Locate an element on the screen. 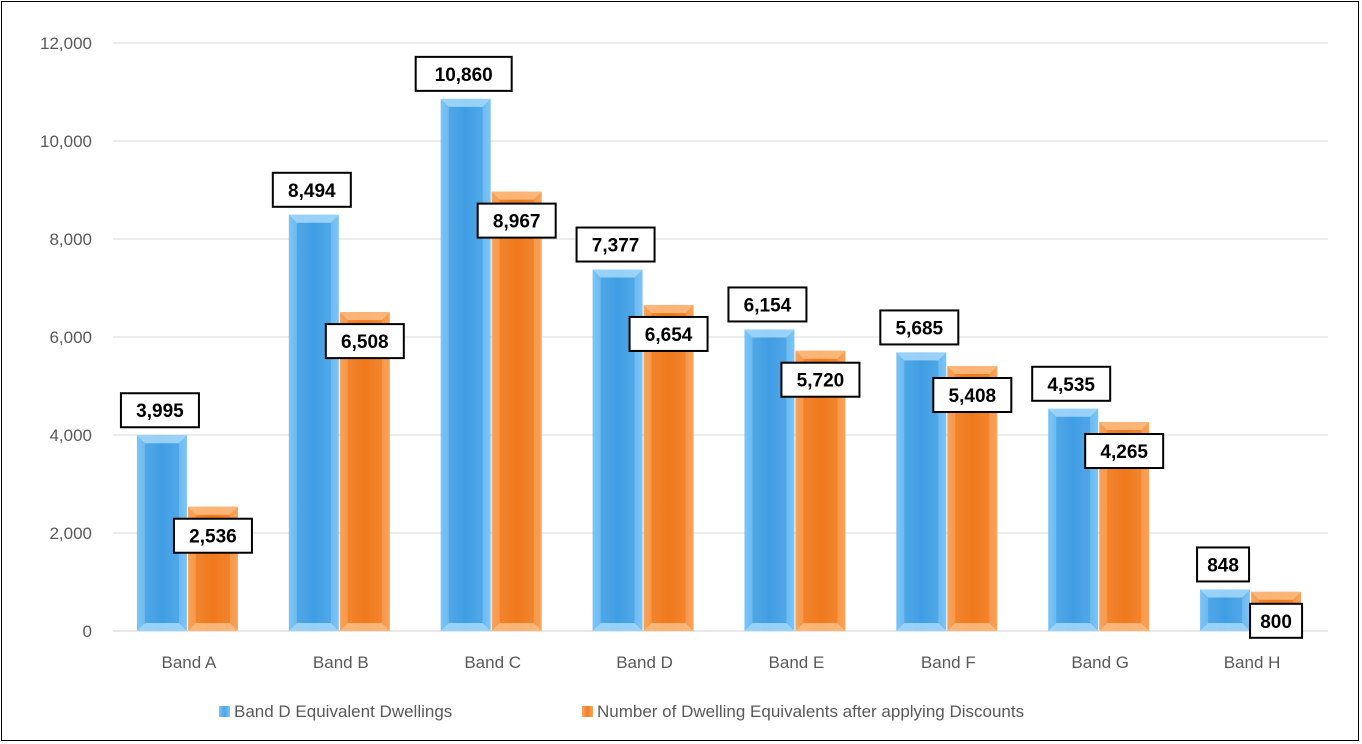 Image resolution: width=1362 pixels, height=744 pixels. data-label: 2,536 is located at coordinates (212, 535).